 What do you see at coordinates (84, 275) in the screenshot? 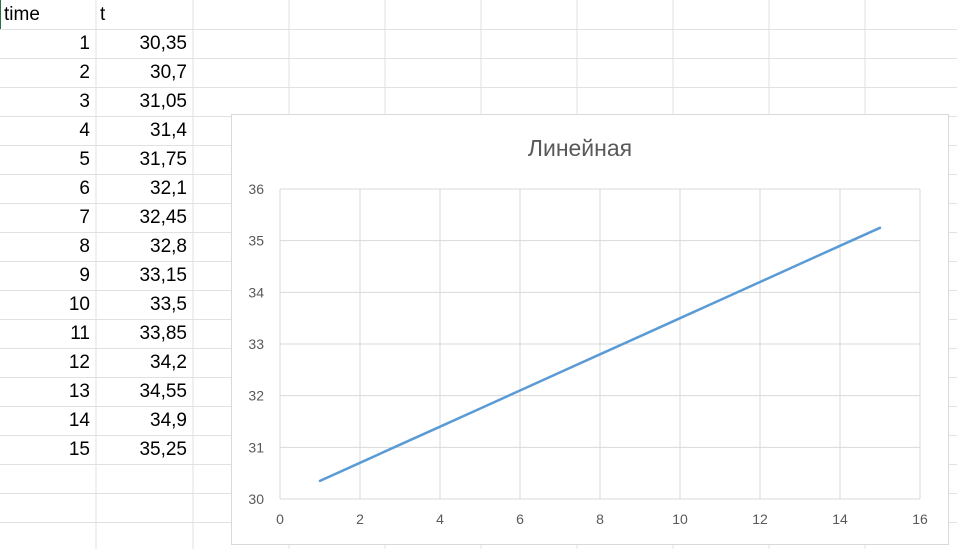
I see `cell-time: 9` at bounding box center [84, 275].